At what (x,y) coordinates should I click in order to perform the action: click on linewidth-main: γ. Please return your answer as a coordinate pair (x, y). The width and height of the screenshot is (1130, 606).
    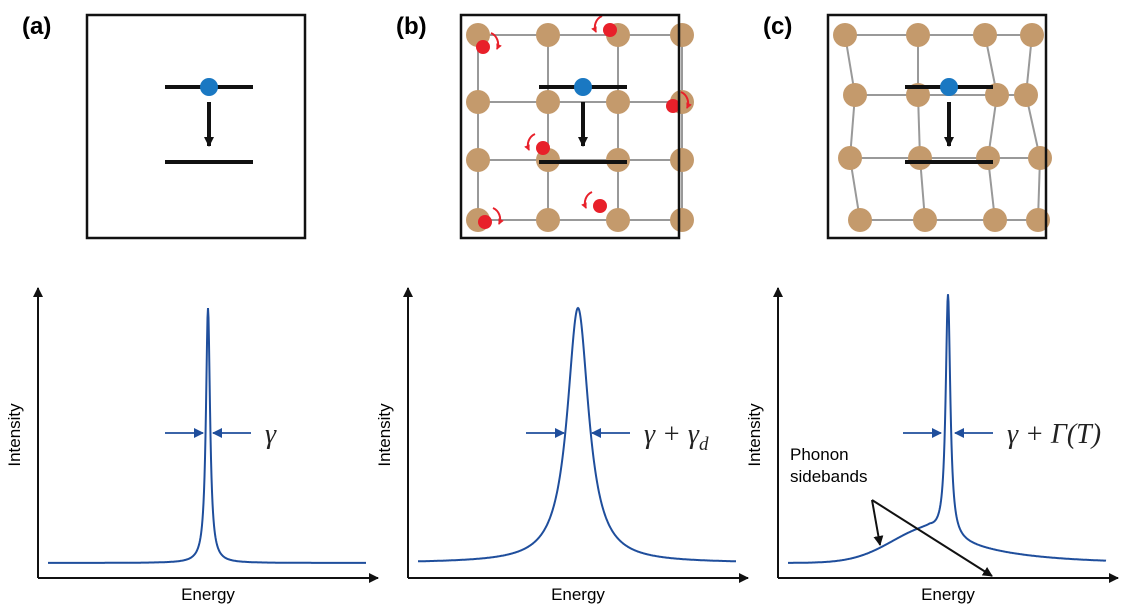
    Looking at the image, I should click on (271, 434).